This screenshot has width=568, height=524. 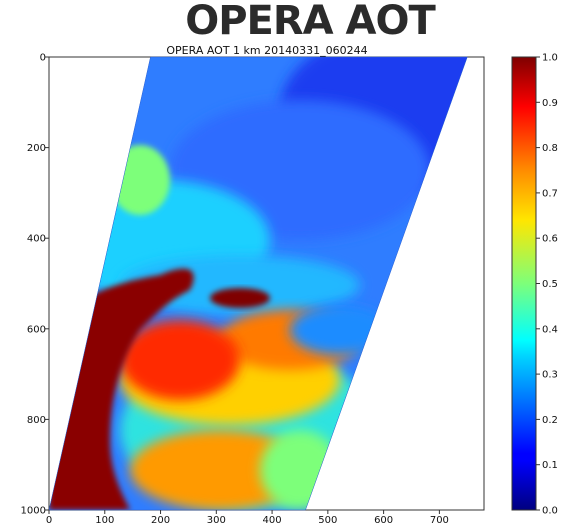 I want to click on colorbar-tick-label: 0.1, so click(x=550, y=465).